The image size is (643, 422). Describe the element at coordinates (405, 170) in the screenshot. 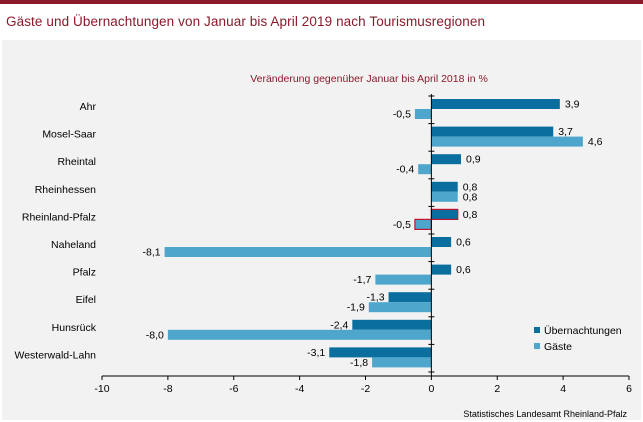

I see `value-label: -0,4` at that location.